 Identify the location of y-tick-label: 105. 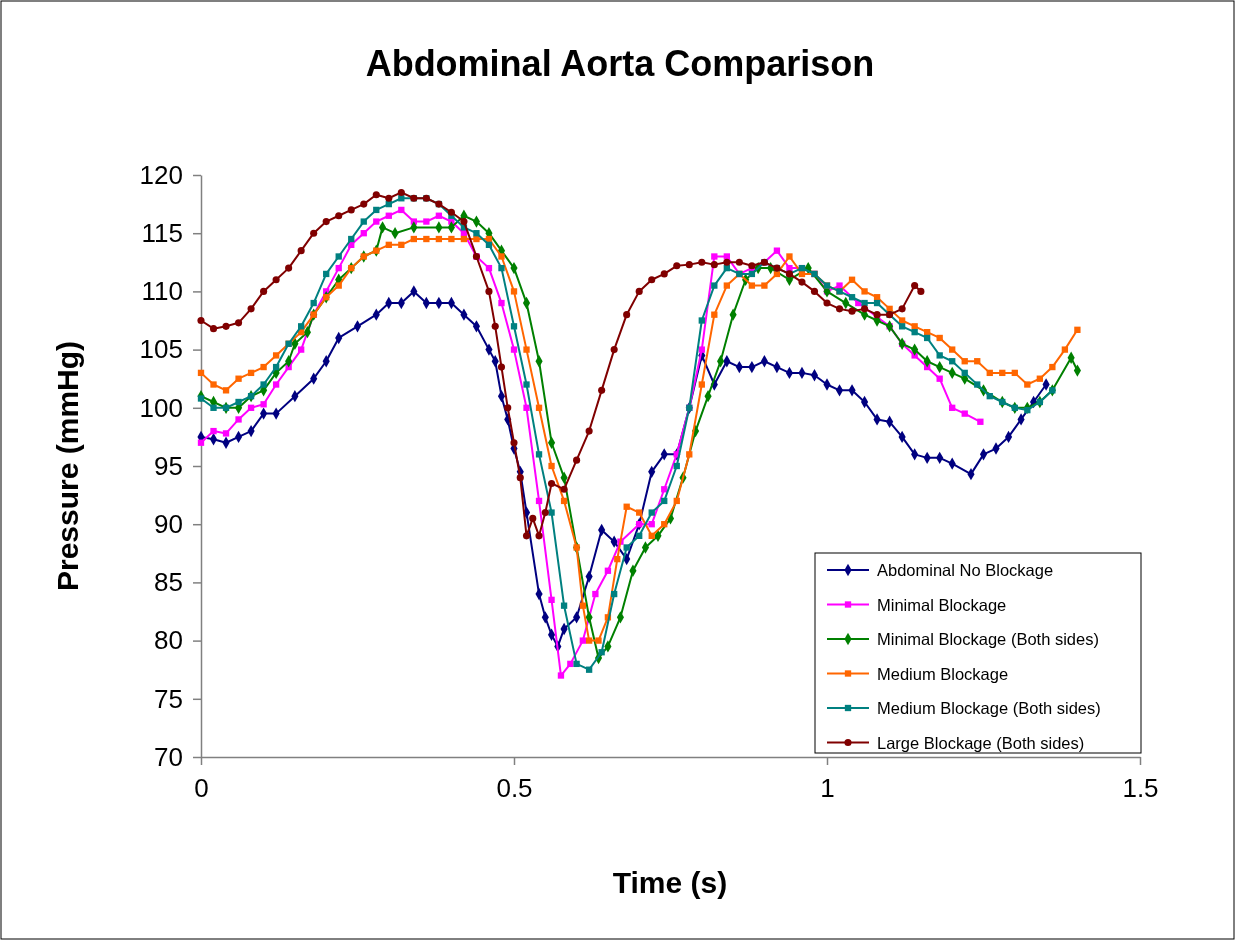
(161, 349).